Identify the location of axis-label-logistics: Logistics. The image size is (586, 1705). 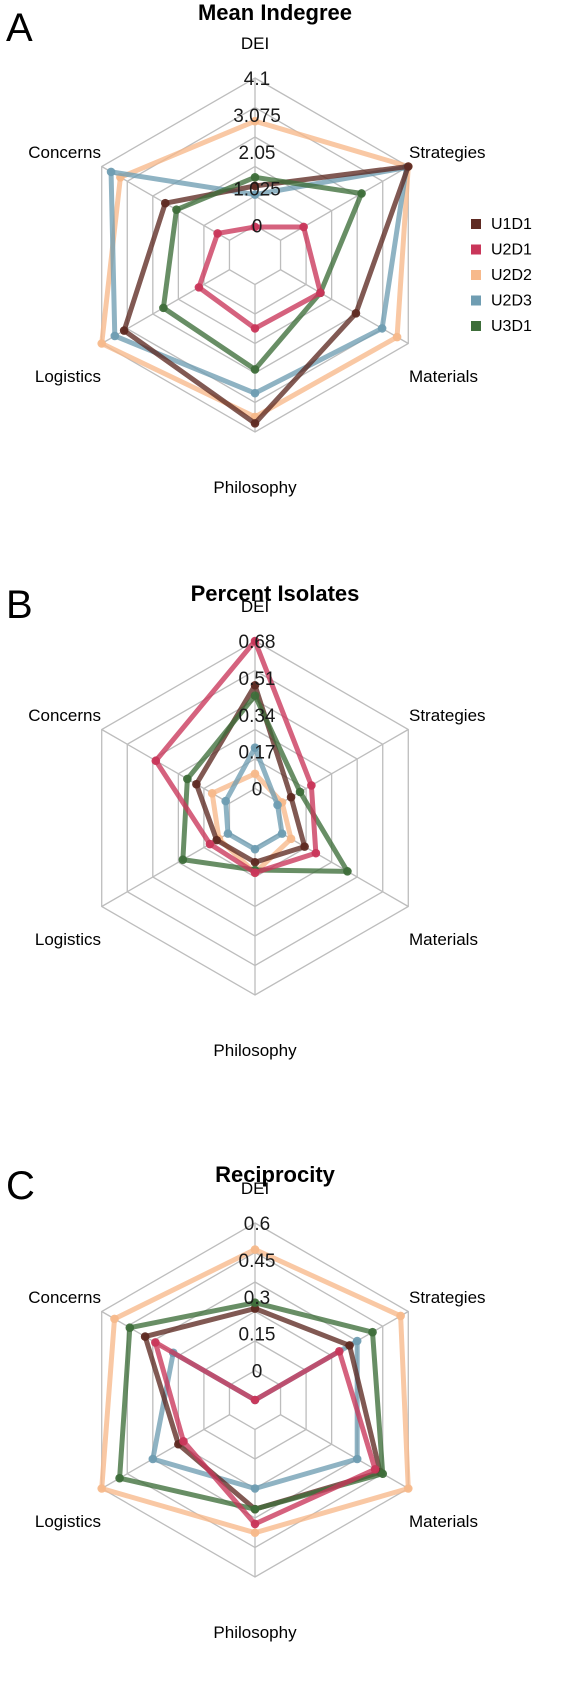
(68, 376).